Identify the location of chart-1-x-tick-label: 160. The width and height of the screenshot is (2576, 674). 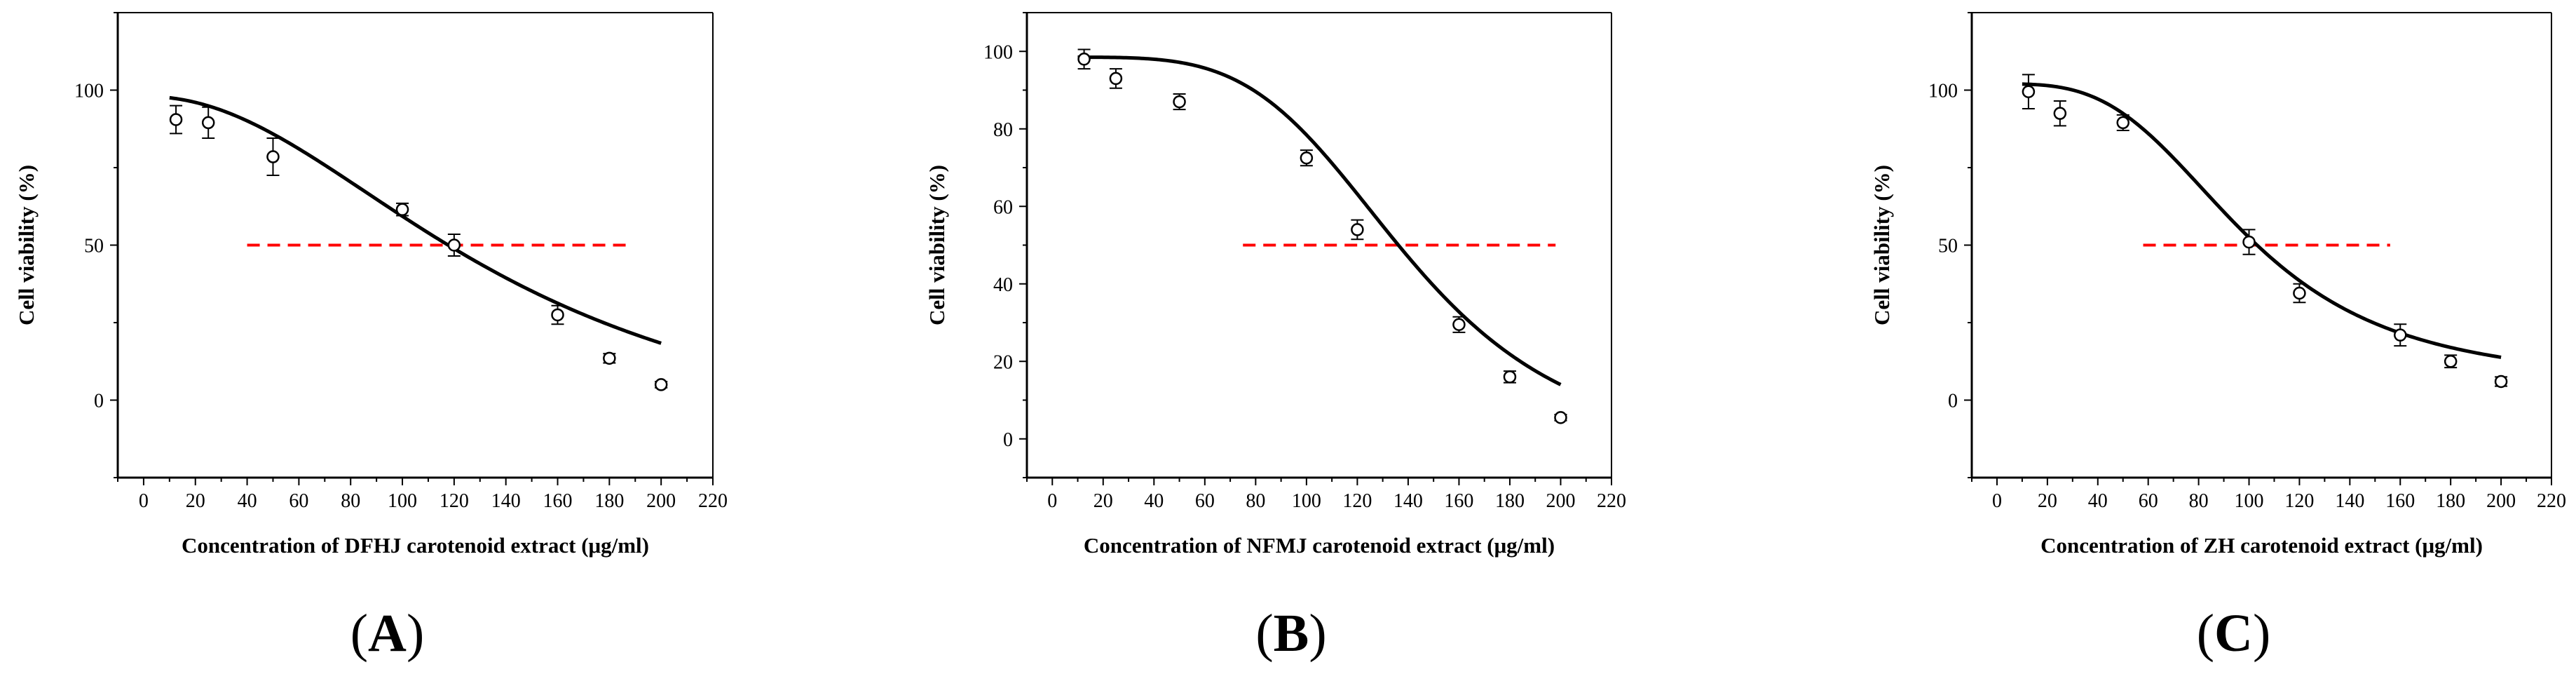
(1458, 501).